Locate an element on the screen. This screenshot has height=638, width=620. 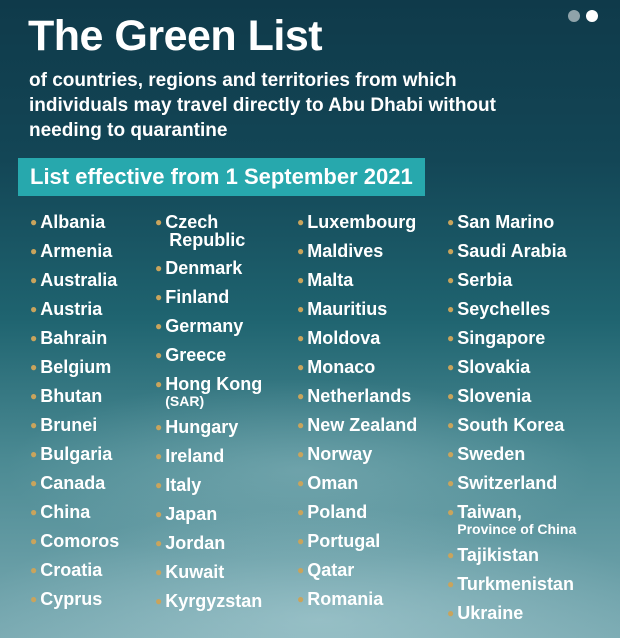
country-name: Bulgaria is located at coordinates (76, 454).